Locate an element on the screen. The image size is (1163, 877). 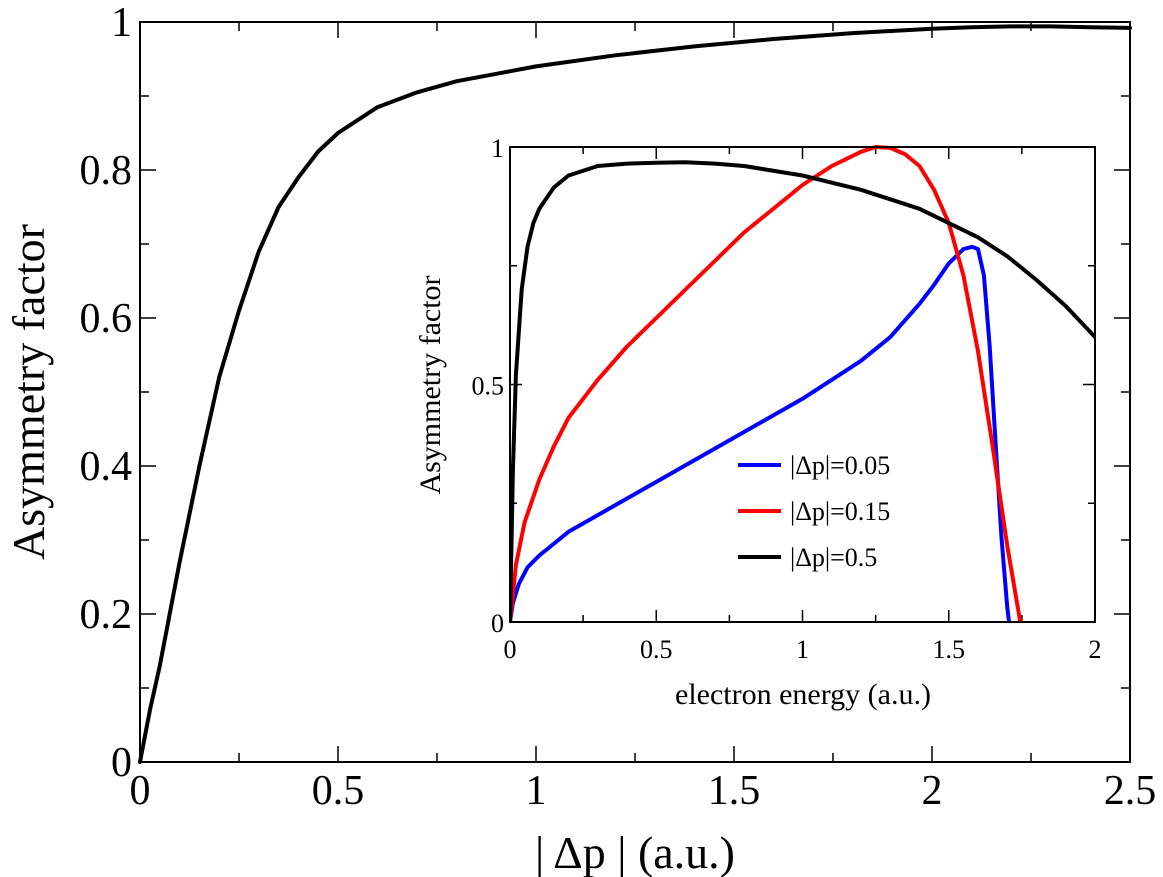
legend-label-p-0-05: |Δp|=0.05 is located at coordinates (840, 465).